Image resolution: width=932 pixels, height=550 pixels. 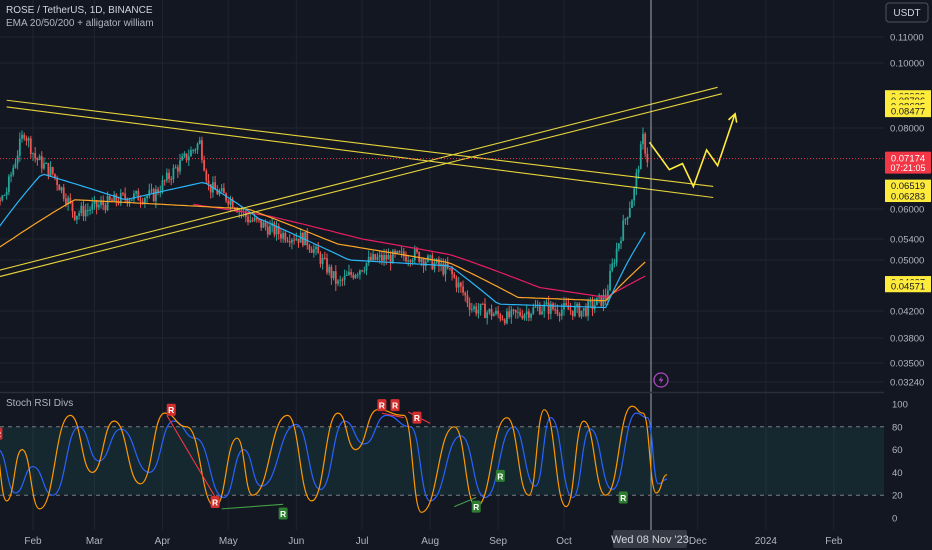 What do you see at coordinates (39, 403) in the screenshot?
I see `stoch-rsi-legend: Stoch RSI Divs` at bounding box center [39, 403].